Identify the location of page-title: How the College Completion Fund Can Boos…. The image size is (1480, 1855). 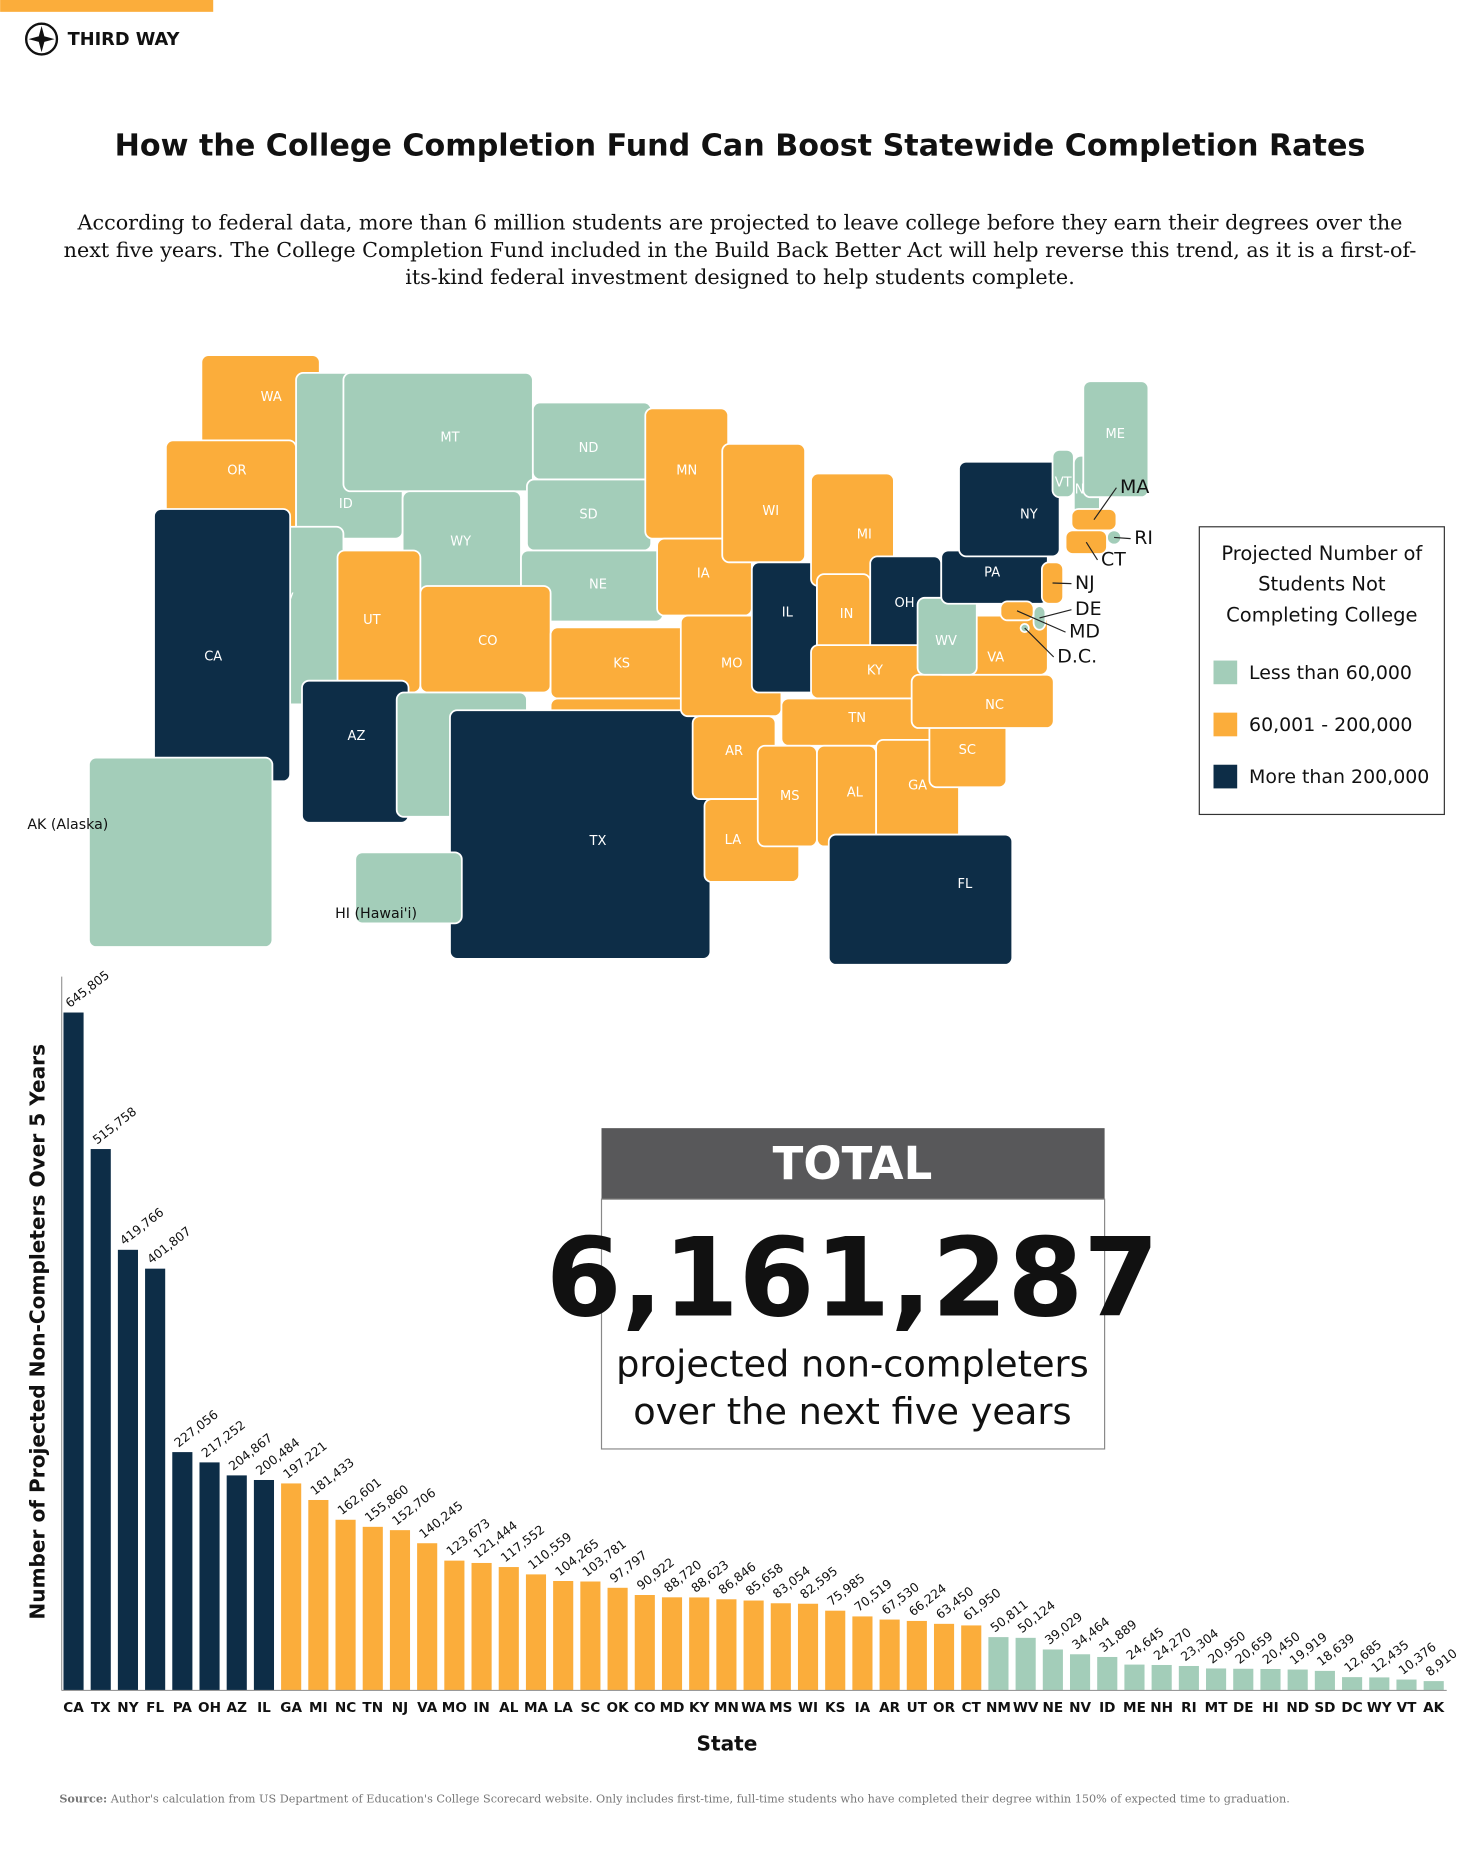
(740, 145).